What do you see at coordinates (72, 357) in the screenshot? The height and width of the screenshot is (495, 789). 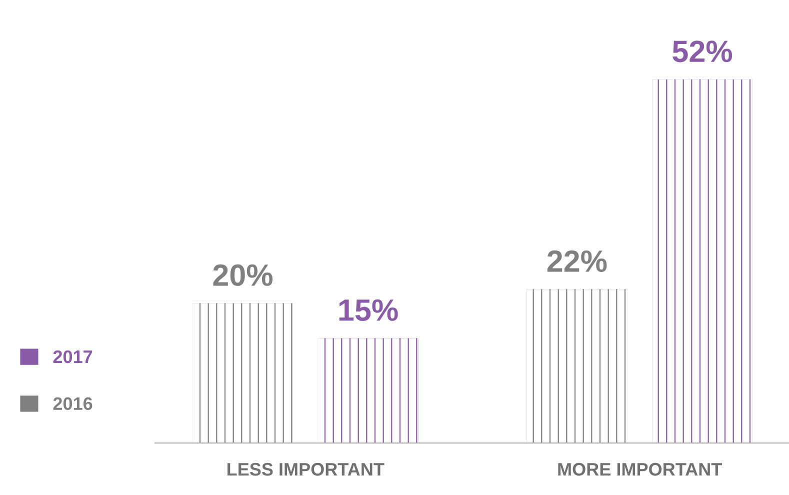 I see `legend-label: 2017` at bounding box center [72, 357].